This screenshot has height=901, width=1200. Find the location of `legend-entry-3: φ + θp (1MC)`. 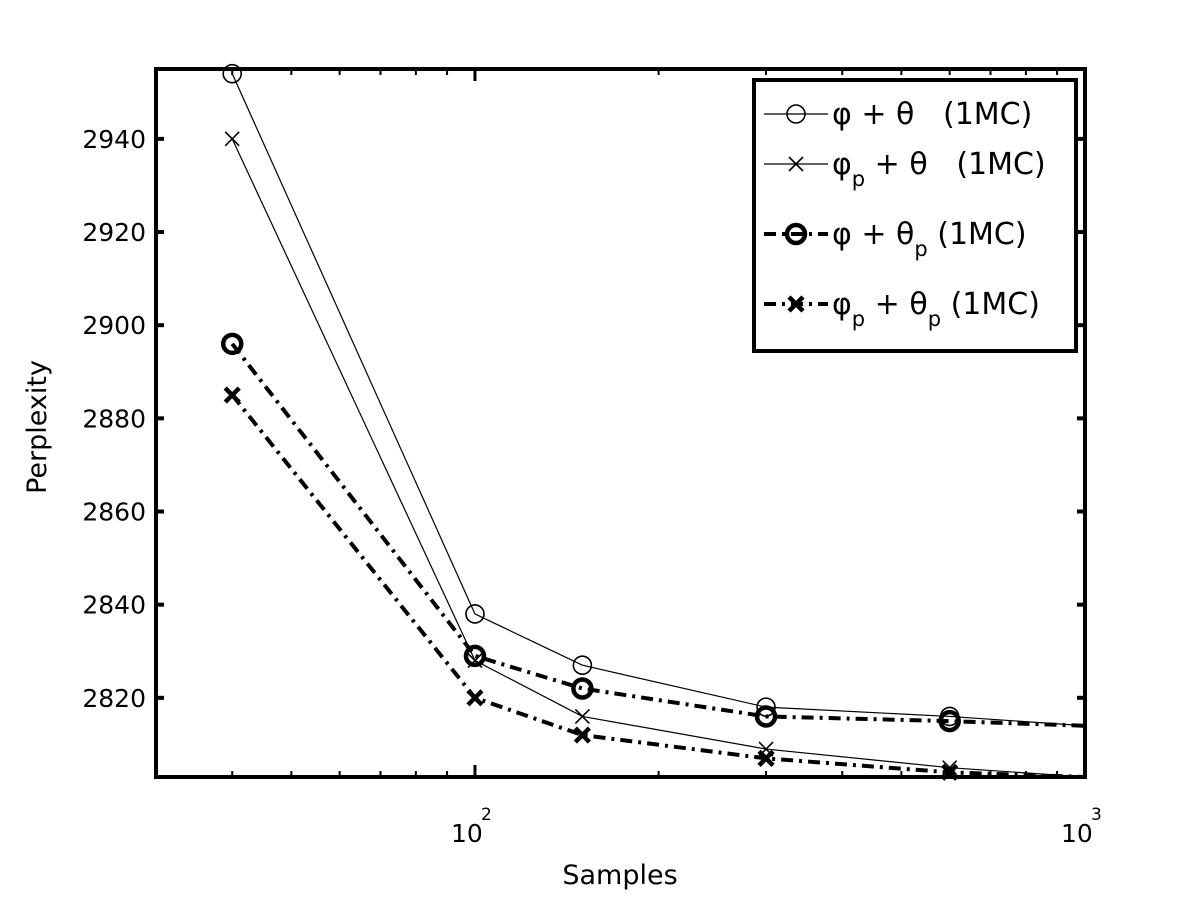

legend-entry-3: φ + θp (1MC) is located at coordinates (895, 239).